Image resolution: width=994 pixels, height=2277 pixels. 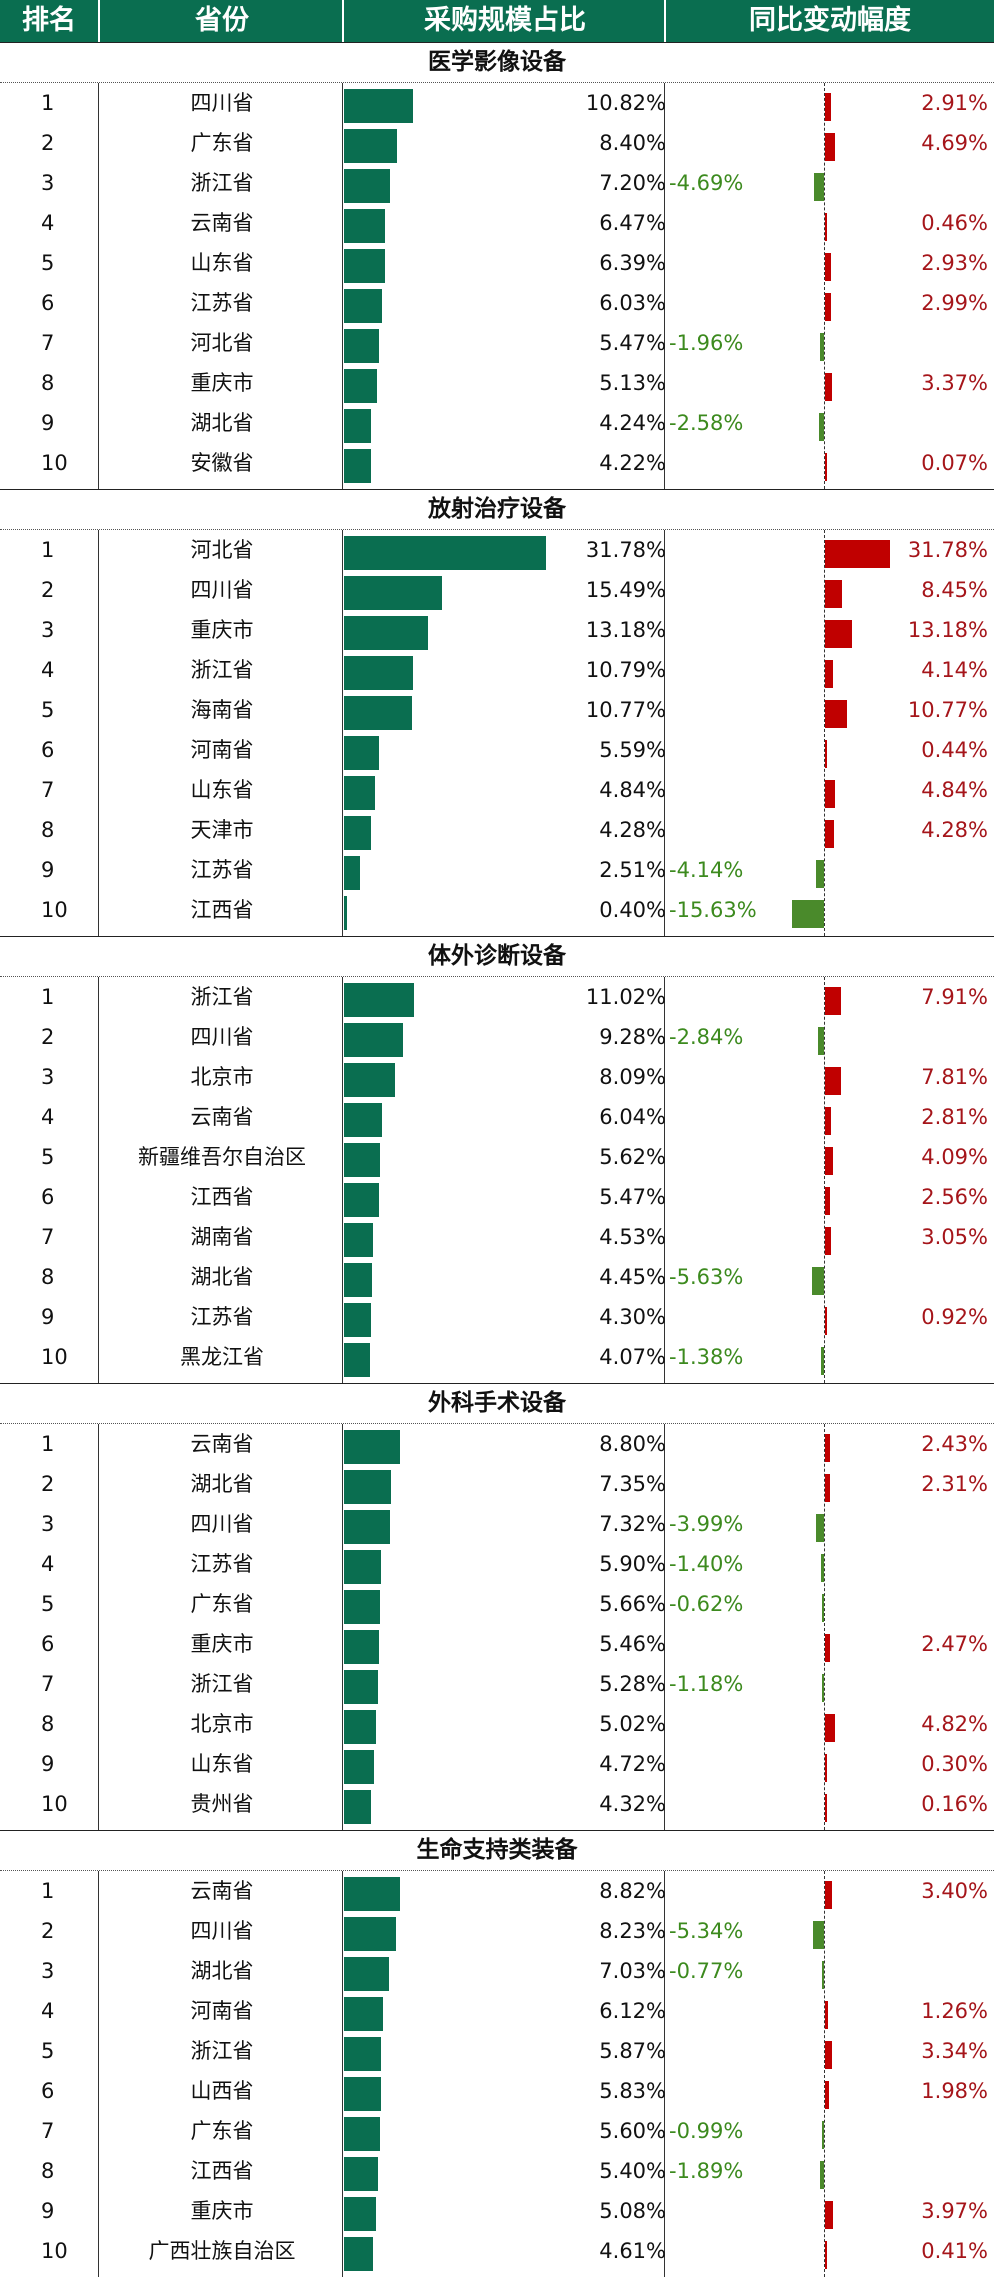 I want to click on section-title: 外科手术设备, so click(x=497, y=1403).